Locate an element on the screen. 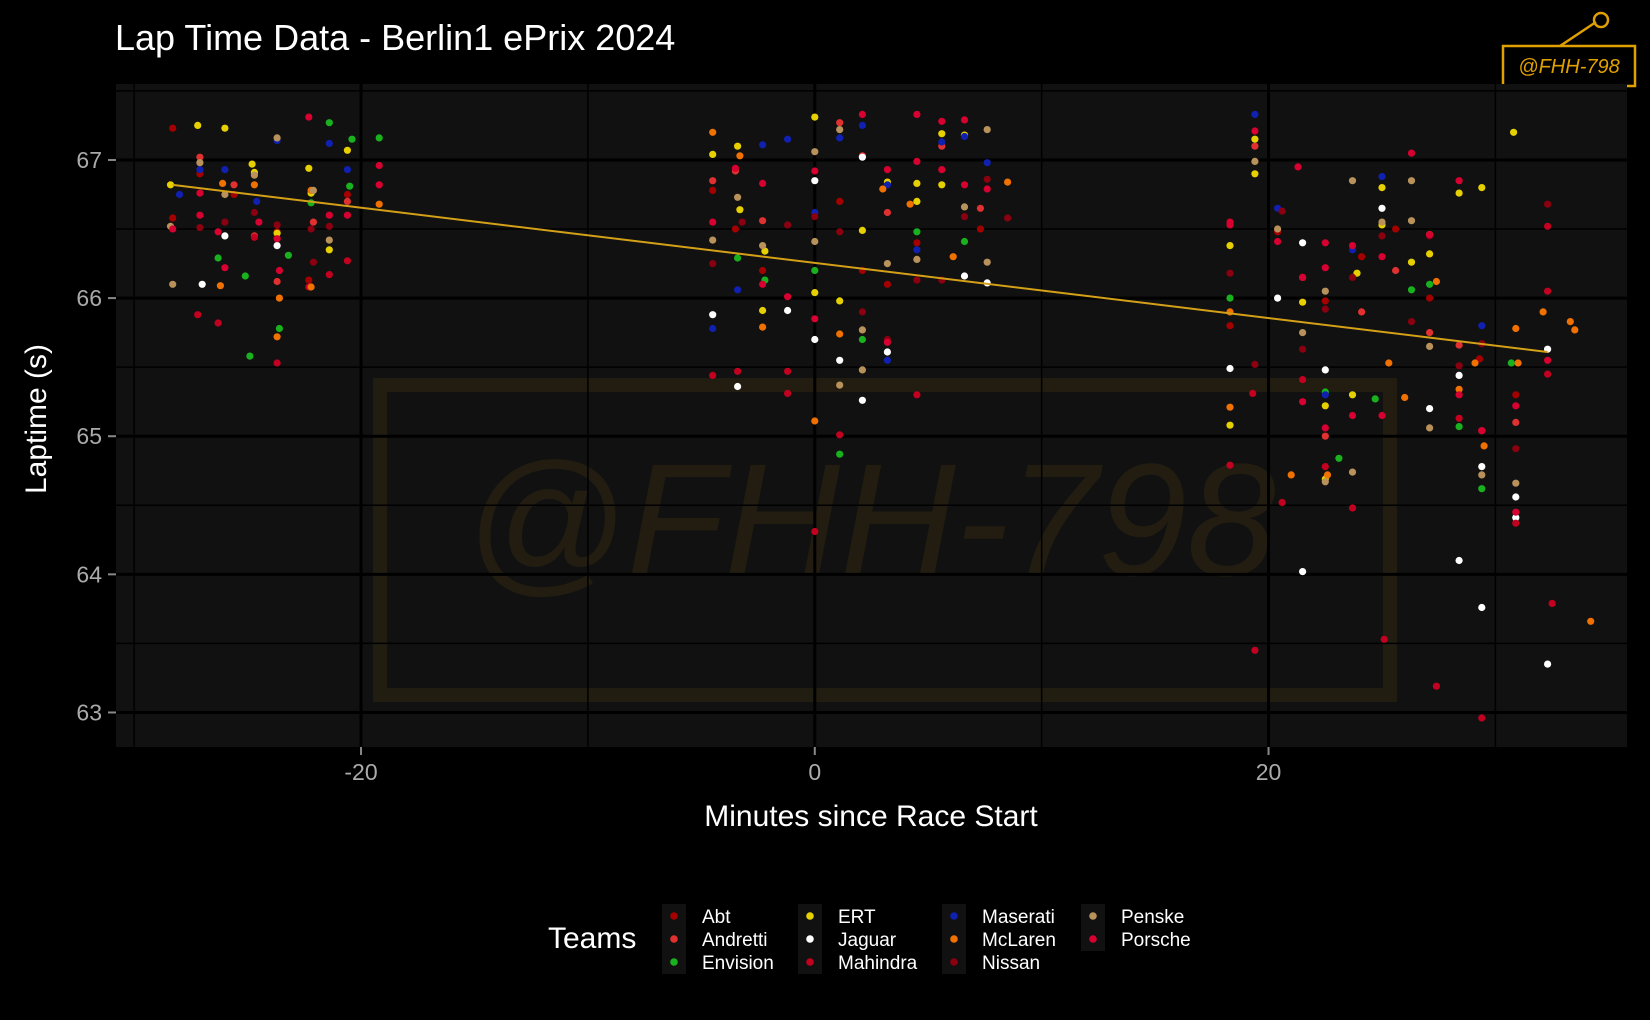 The width and height of the screenshot is (1650, 1020). legend-label: McLaren is located at coordinates (1019, 940).